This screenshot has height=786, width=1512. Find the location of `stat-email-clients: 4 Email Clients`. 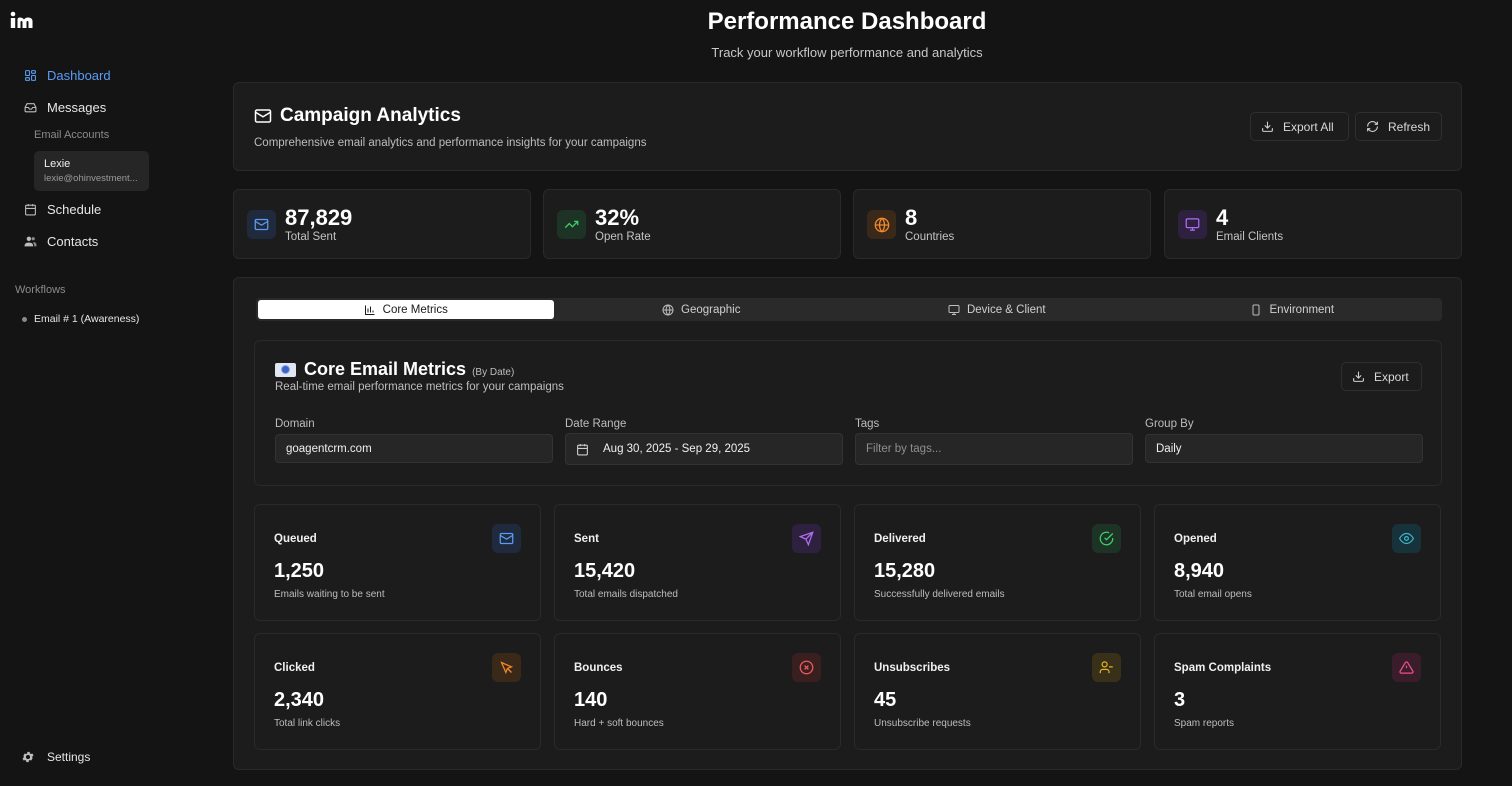

stat-email-clients: 4 Email Clients is located at coordinates (1313, 224).